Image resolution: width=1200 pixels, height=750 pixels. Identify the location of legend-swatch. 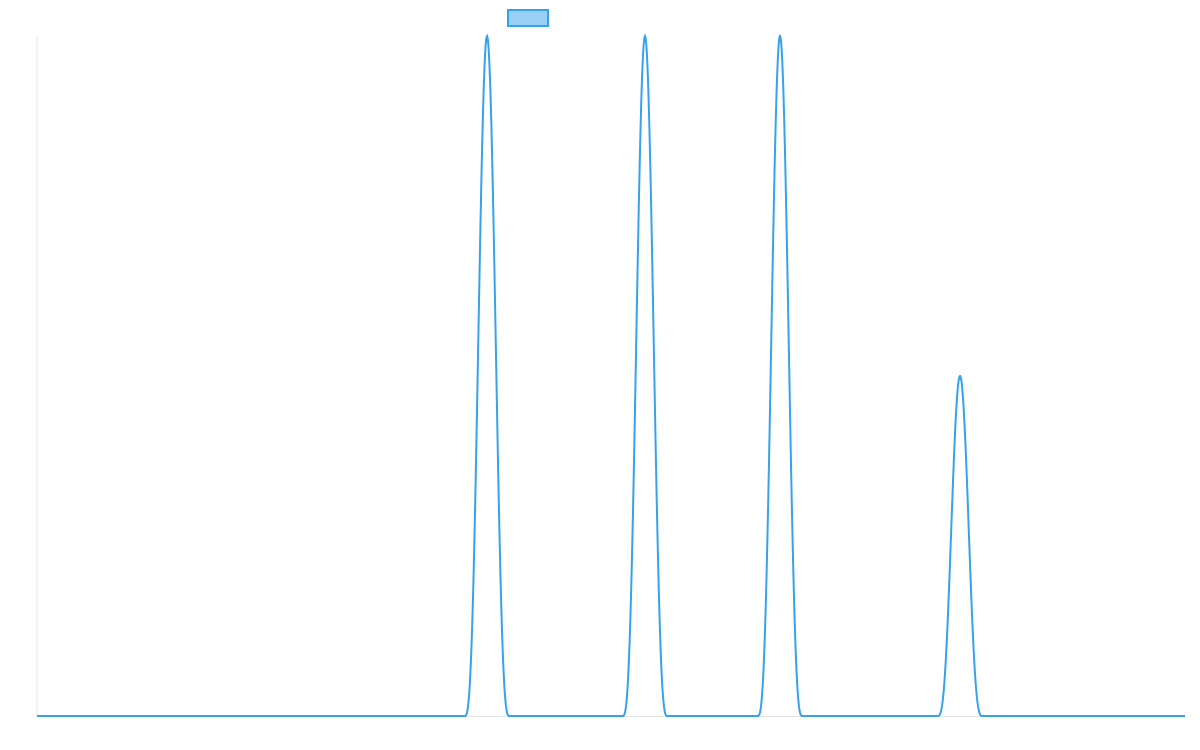
(528, 18).